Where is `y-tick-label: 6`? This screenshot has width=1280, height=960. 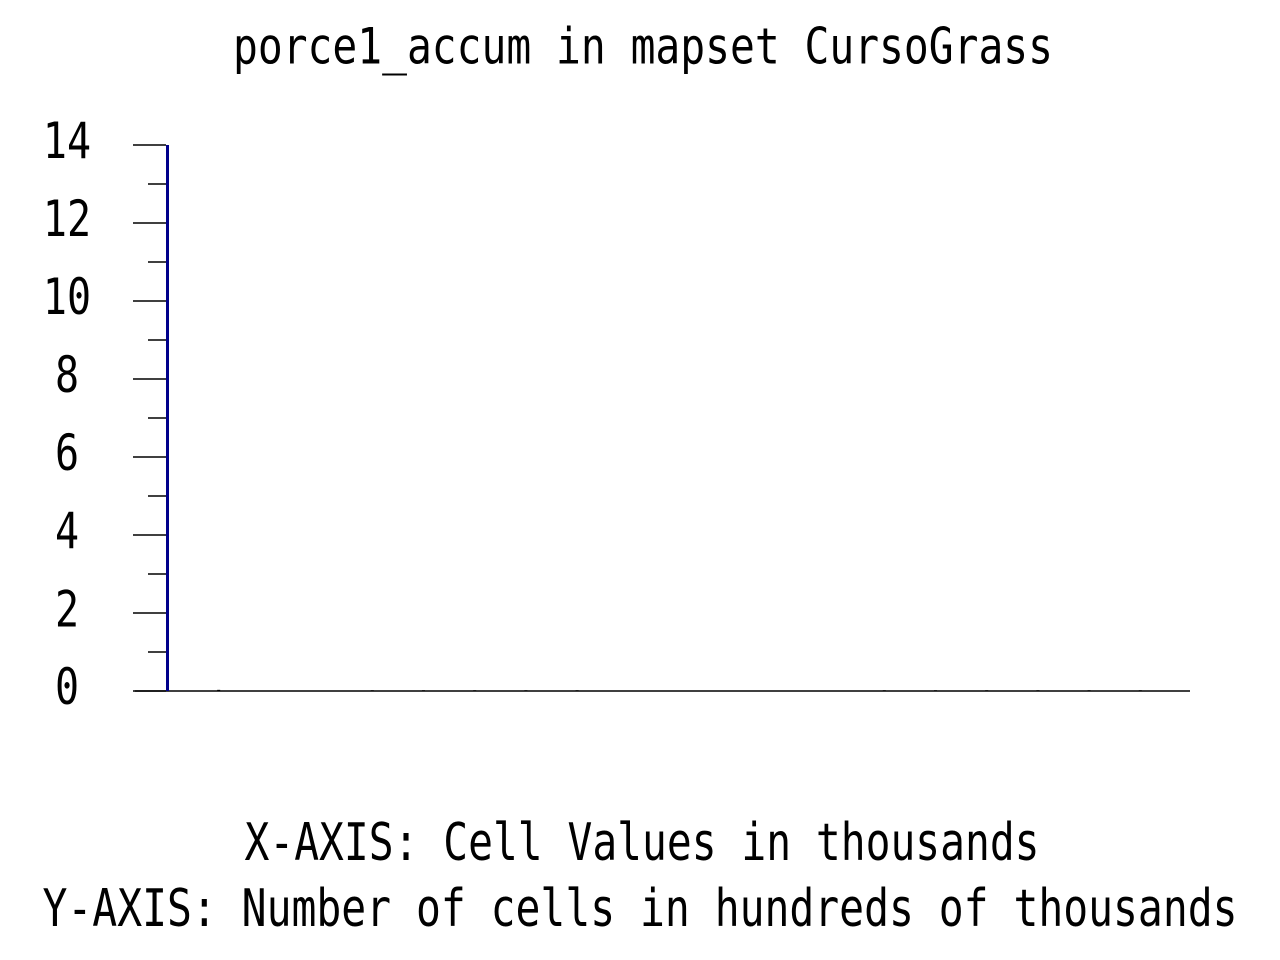
y-tick-label: 6 is located at coordinates (67, 453).